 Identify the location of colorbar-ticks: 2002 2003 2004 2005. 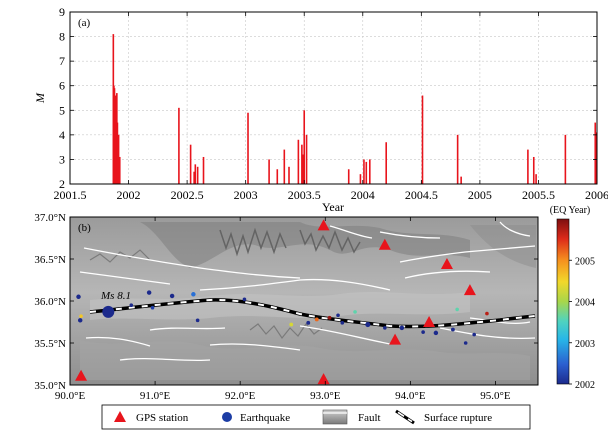
(582, 323).